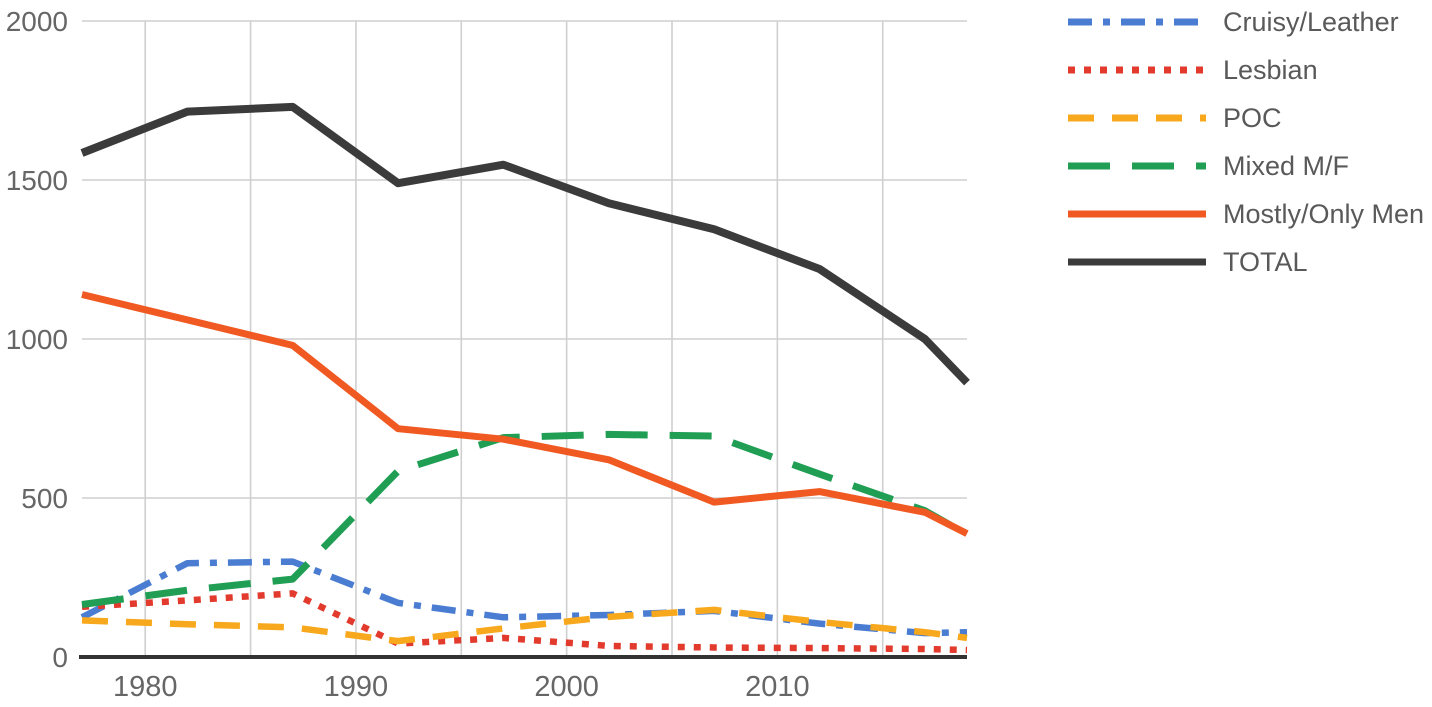  I want to click on y-tick-label-1500: 1500, so click(37, 180).